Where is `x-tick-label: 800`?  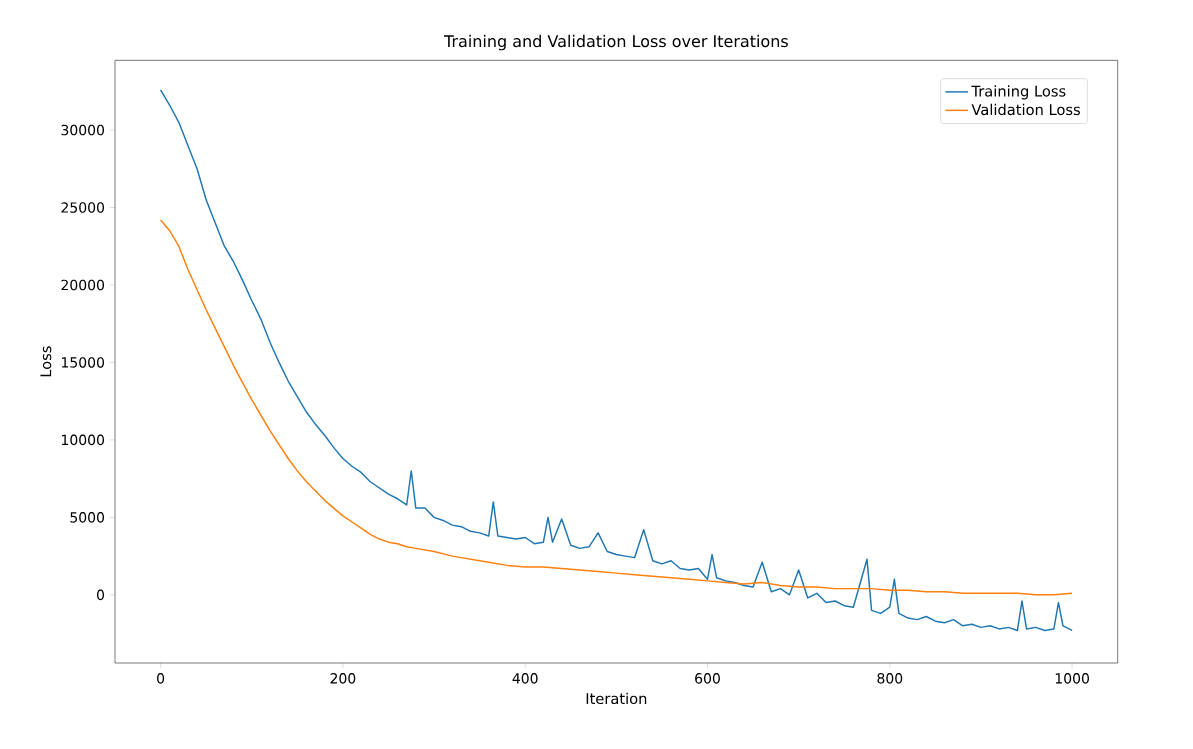
x-tick-label: 800 is located at coordinates (890, 678).